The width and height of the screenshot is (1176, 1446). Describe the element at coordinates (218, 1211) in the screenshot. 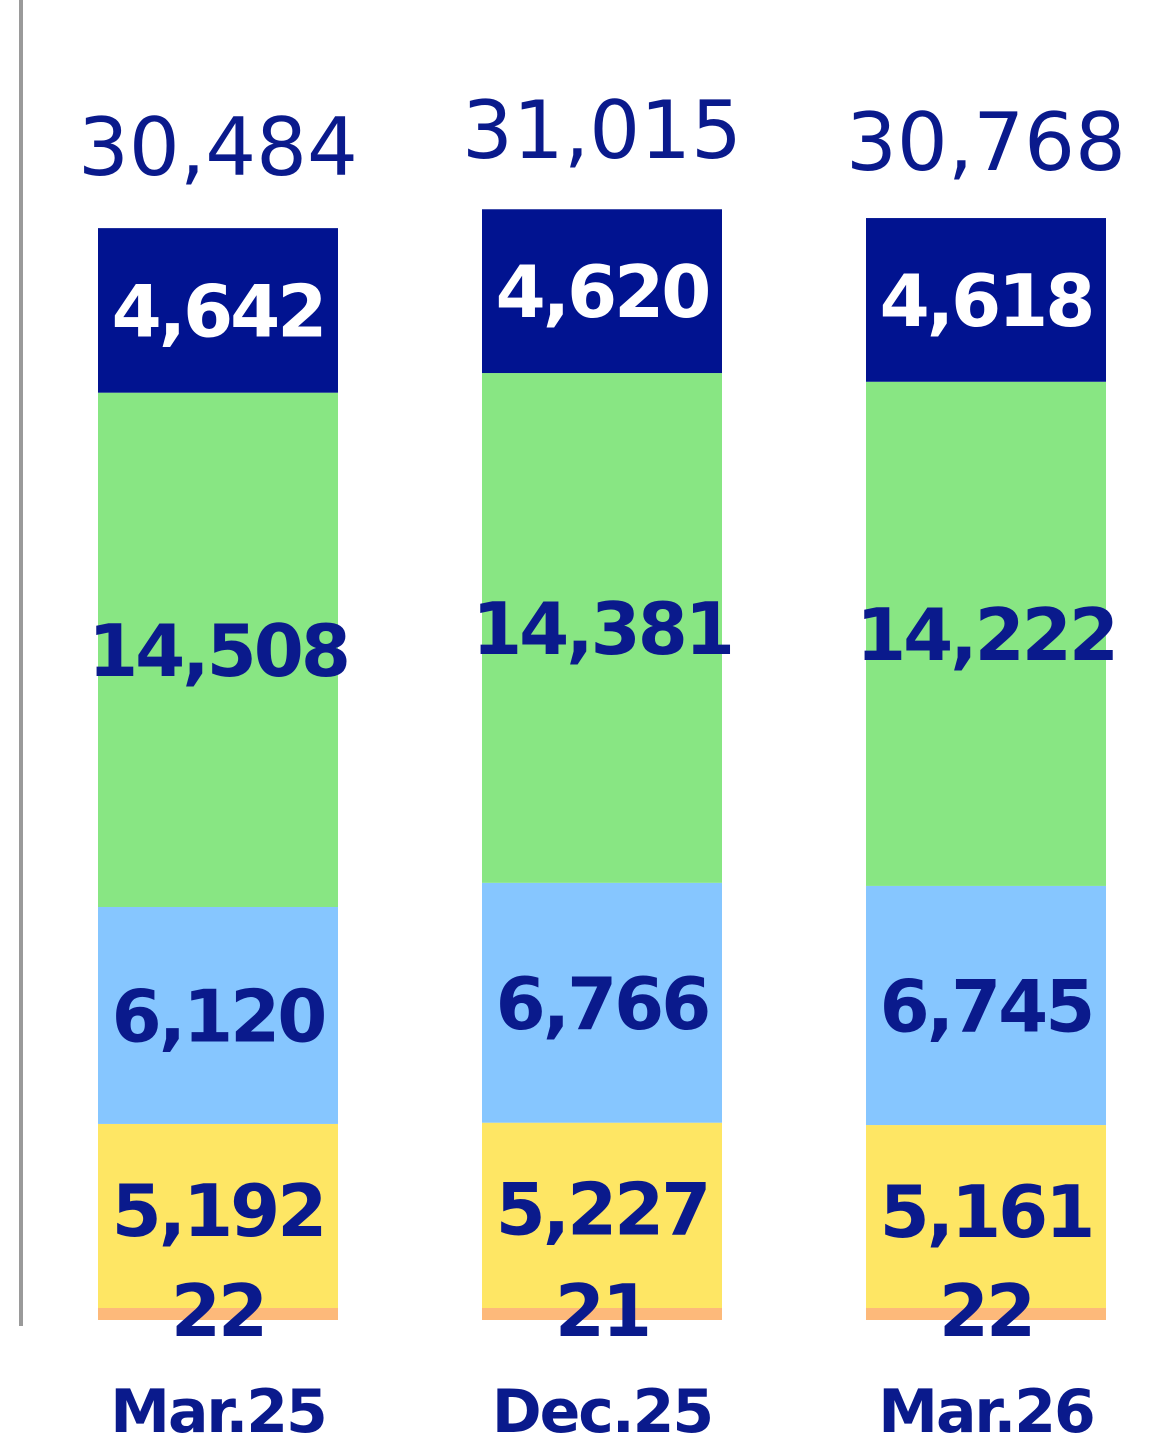

I see `data-label-segment-4-Mar-25: 5,192` at that location.